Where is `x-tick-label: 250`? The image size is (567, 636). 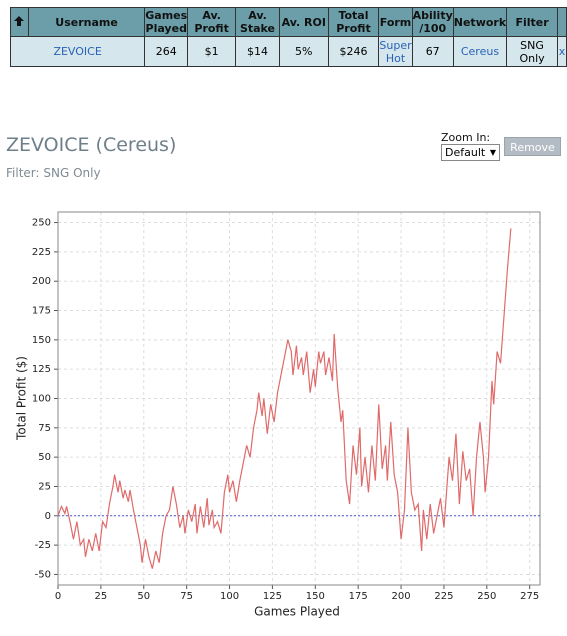
x-tick-label: 250 is located at coordinates (486, 596).